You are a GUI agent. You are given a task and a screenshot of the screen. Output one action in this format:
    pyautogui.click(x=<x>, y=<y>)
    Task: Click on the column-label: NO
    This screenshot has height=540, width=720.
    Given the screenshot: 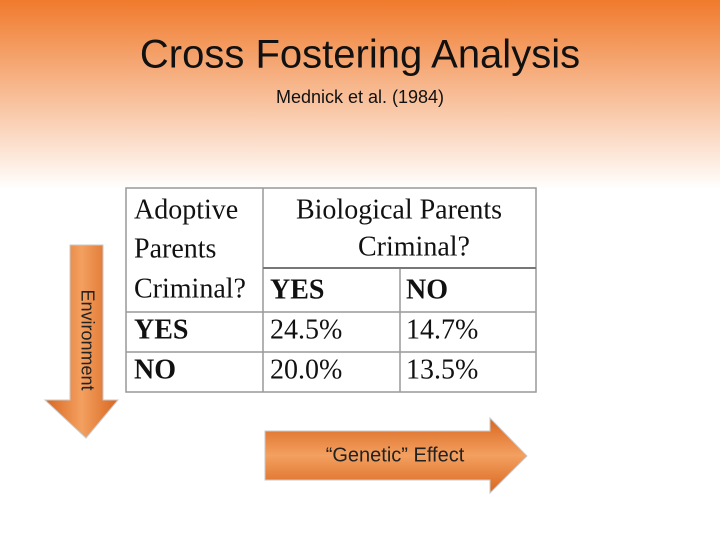 What is the action you would take?
    pyautogui.click(x=427, y=289)
    